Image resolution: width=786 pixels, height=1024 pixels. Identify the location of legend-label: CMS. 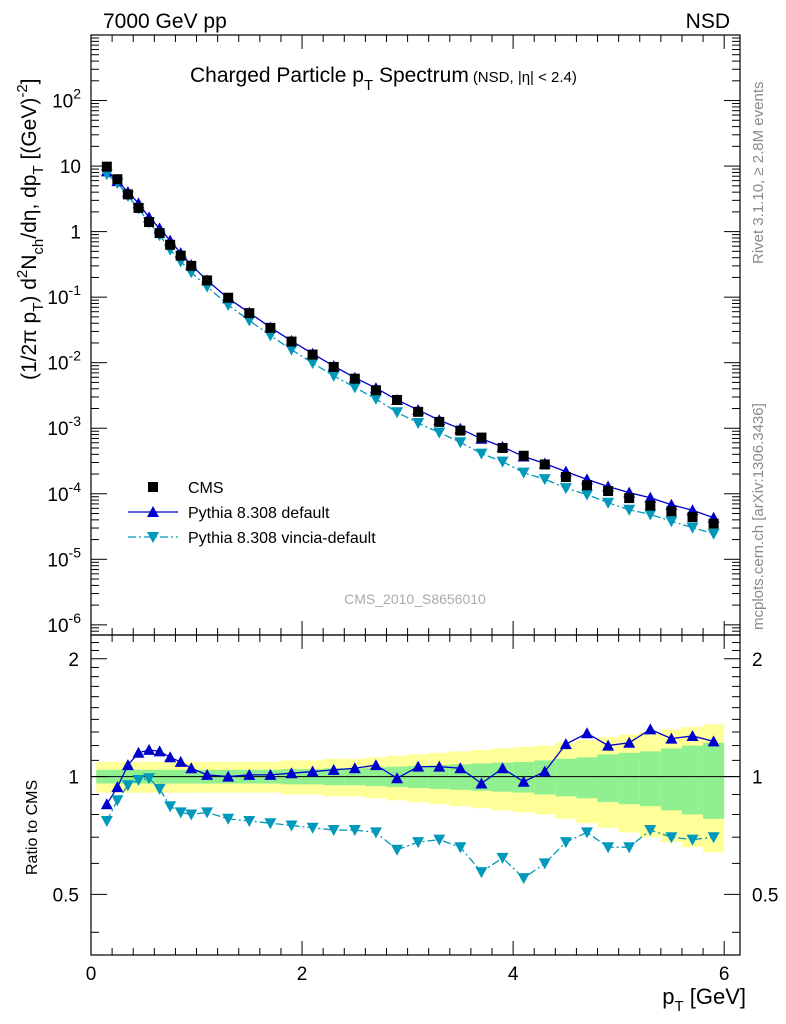
(206, 488).